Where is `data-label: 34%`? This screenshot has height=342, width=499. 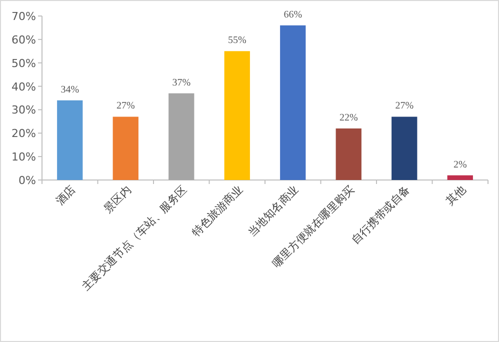 data-label: 34% is located at coordinates (70, 90).